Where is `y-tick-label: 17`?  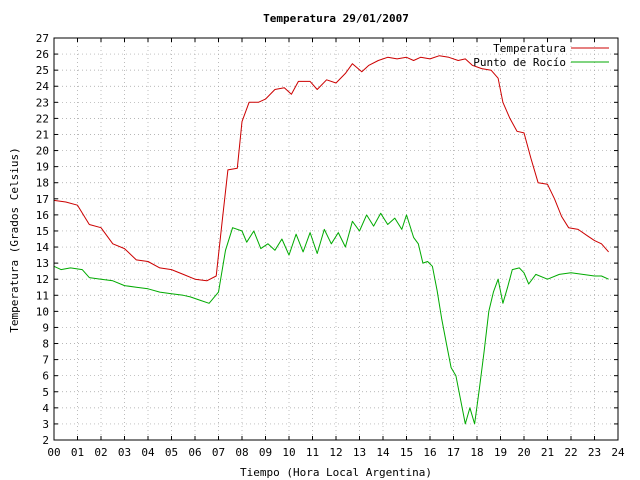 y-tick-label: 17 is located at coordinates (42, 199).